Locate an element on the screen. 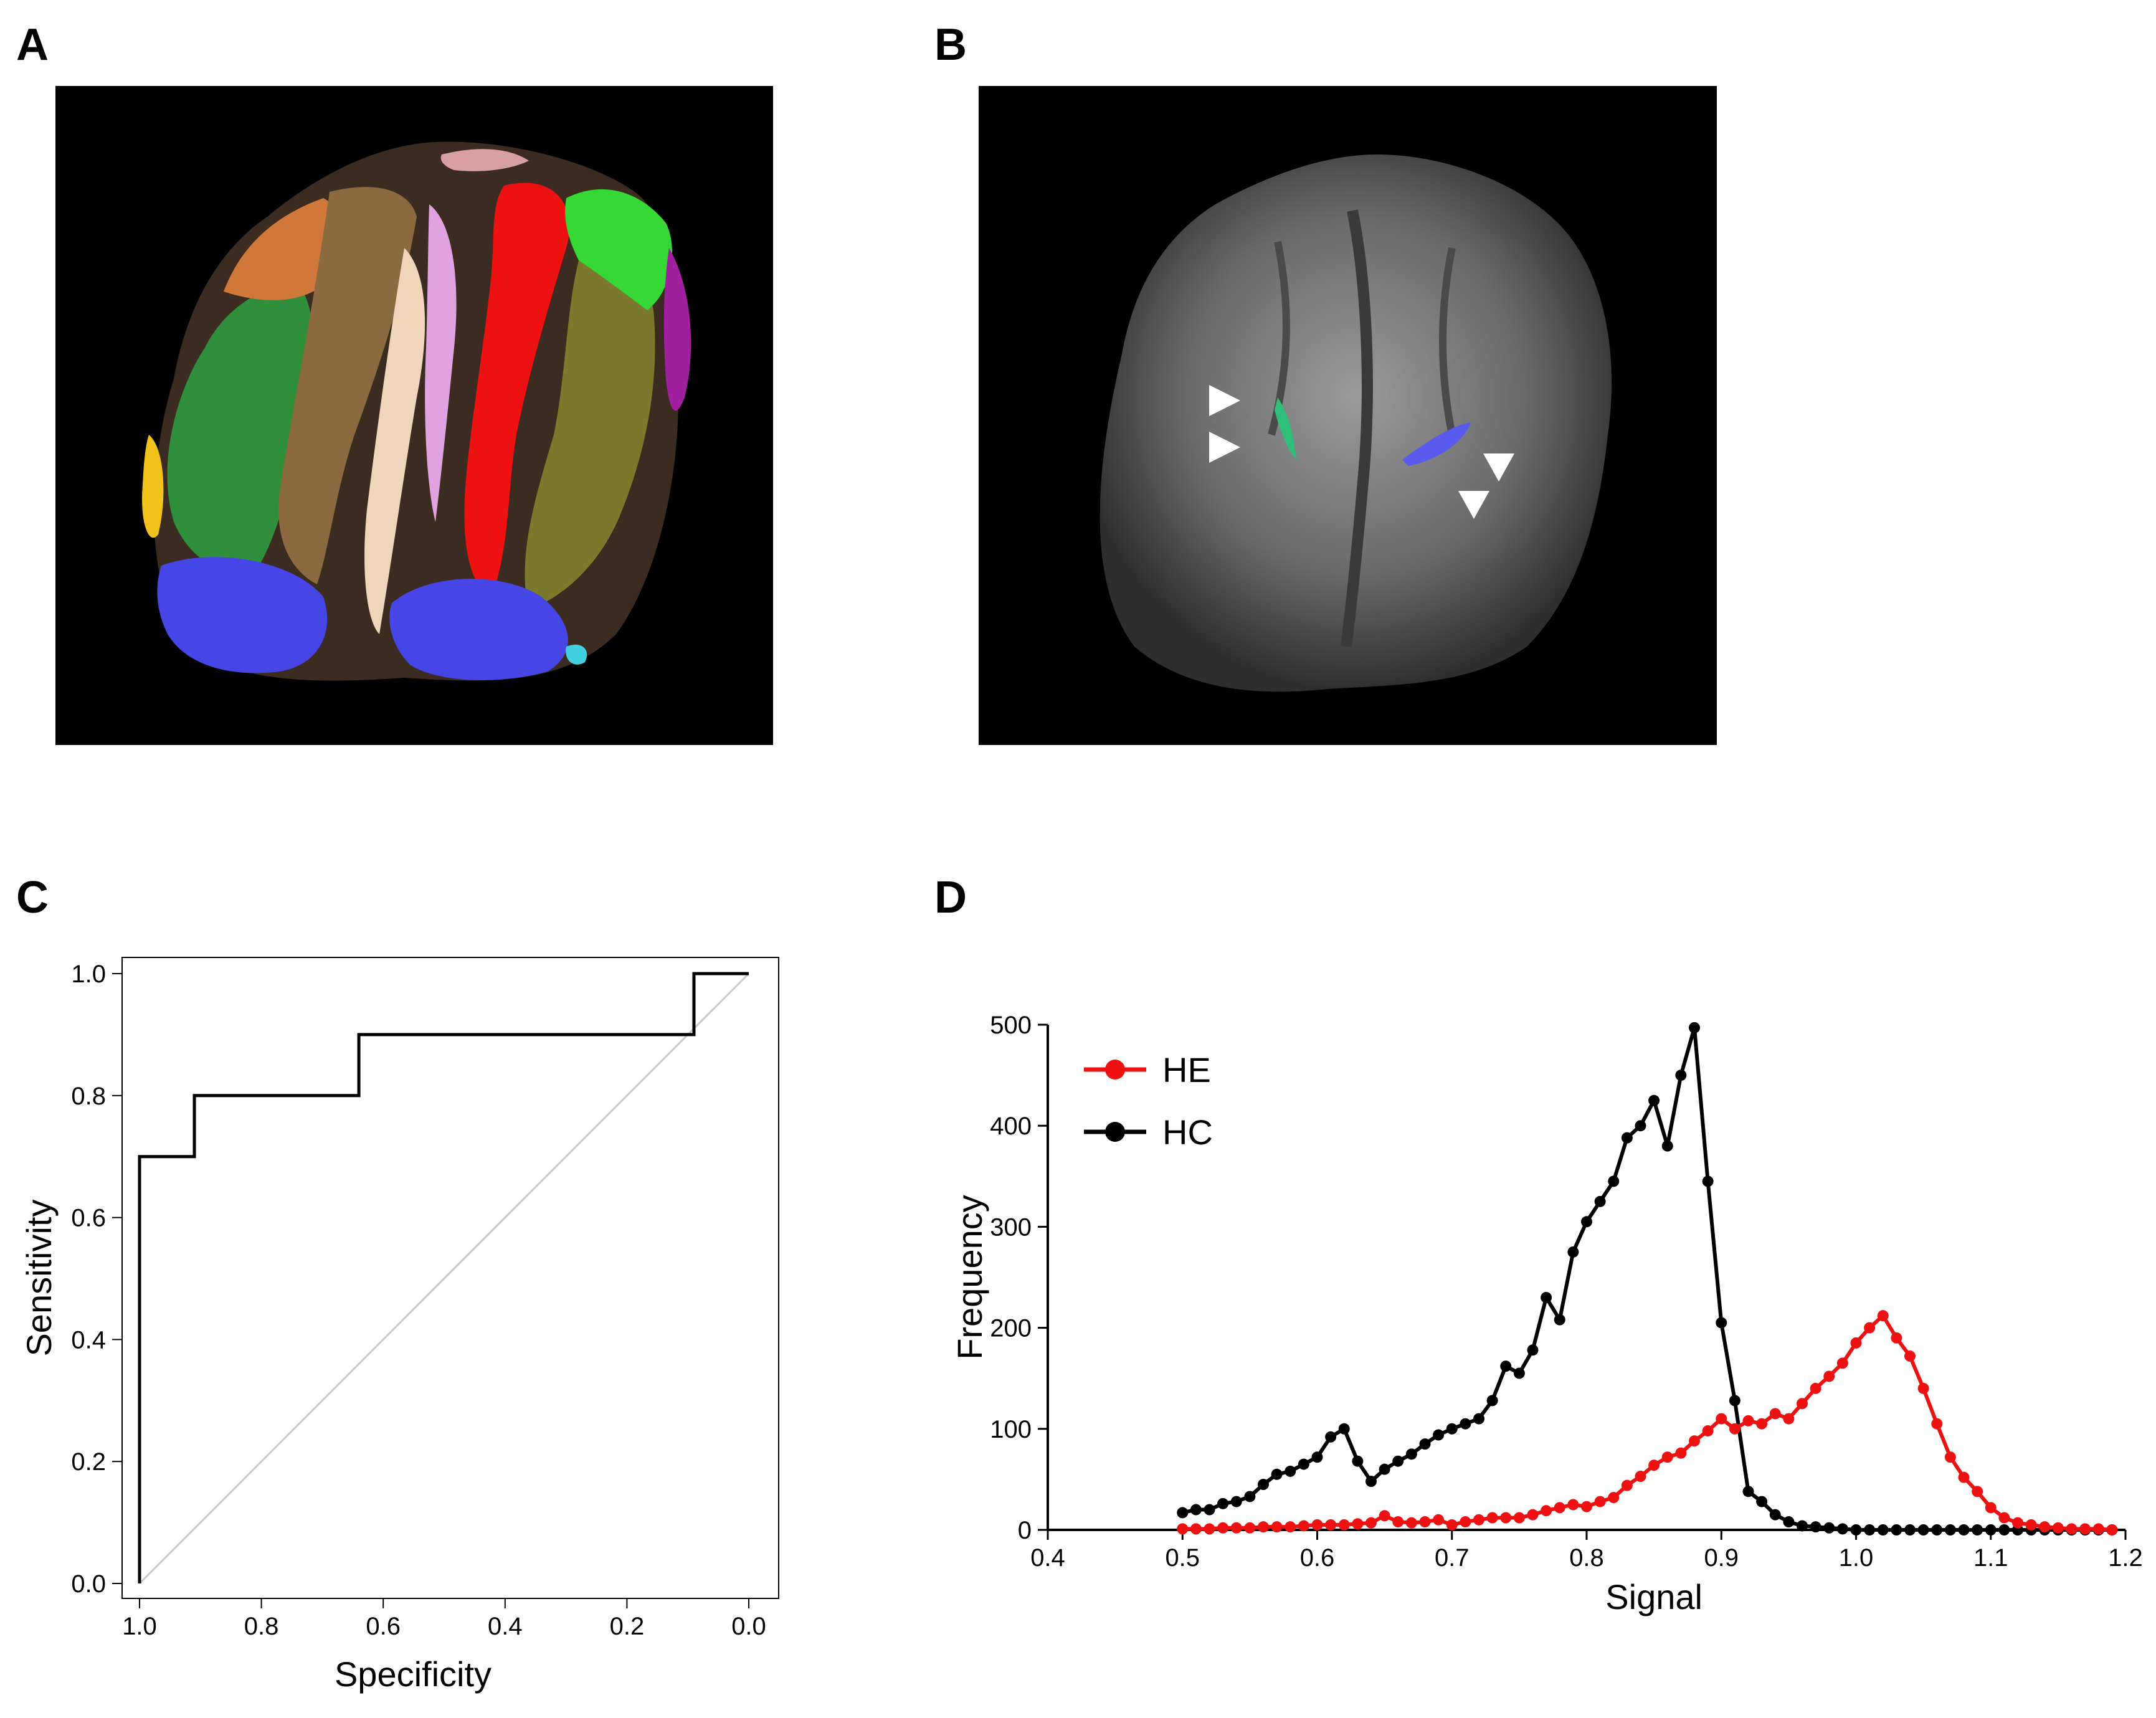 The width and height of the screenshot is (2156, 1718). y-axis-label: Frequency is located at coordinates (969, 1277).